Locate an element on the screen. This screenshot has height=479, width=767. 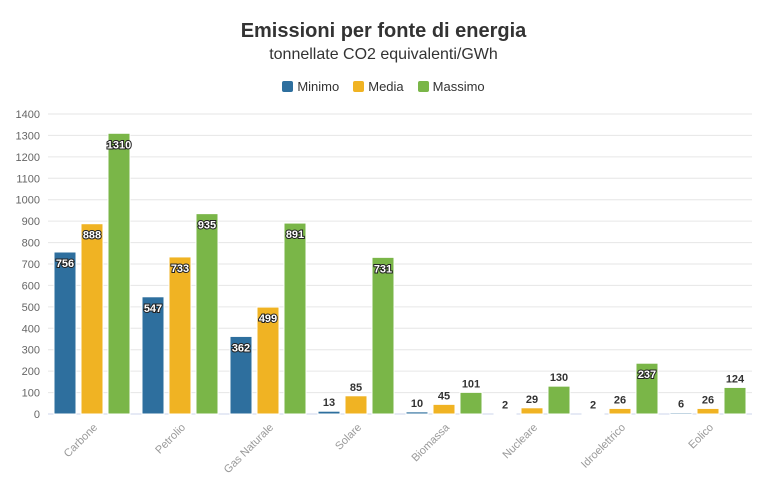
x-tick-label: Nucleare is located at coordinates (521, 442).